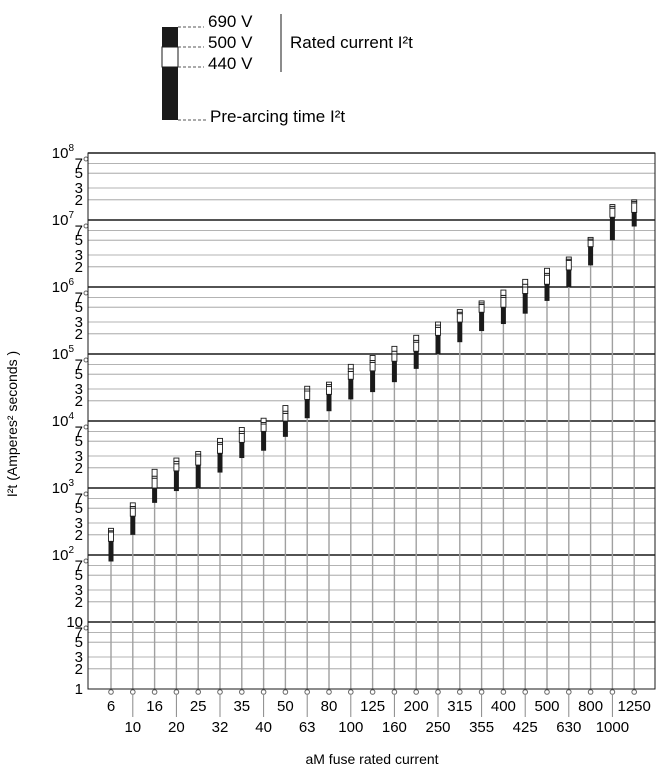 The height and width of the screenshot is (768, 667). What do you see at coordinates (74, 622) in the screenshot?
I see `y-tick-label: 10` at bounding box center [74, 622].